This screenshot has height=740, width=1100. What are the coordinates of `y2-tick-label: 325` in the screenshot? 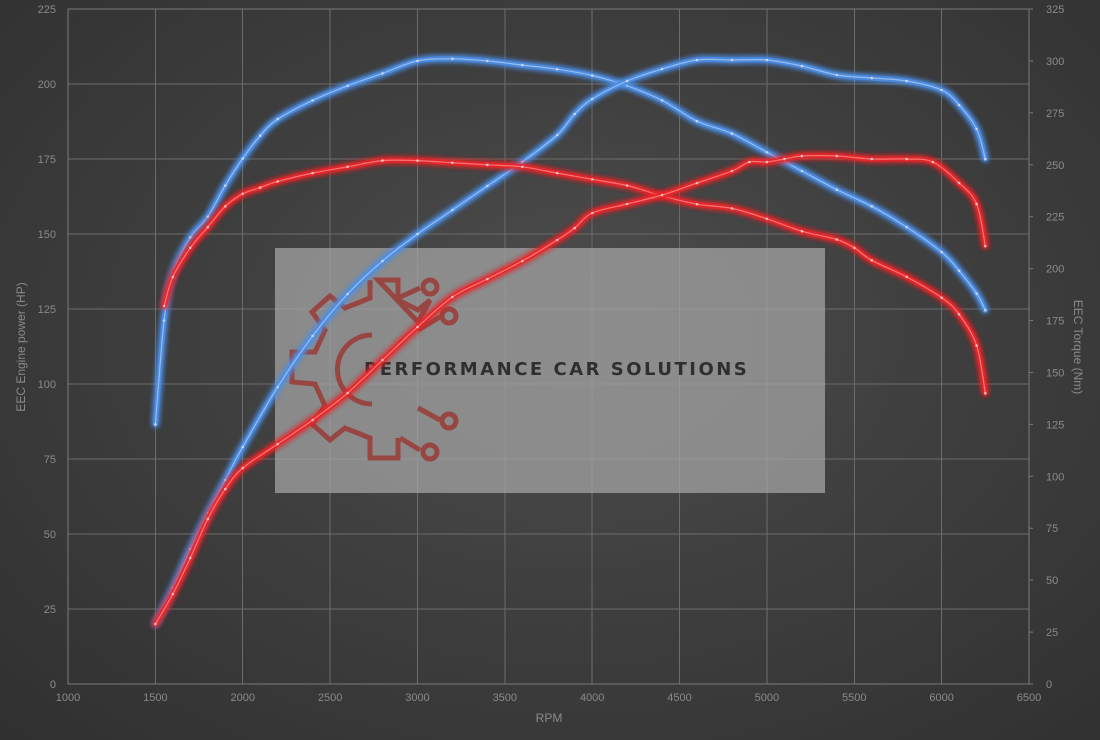 It's located at (1055, 10).